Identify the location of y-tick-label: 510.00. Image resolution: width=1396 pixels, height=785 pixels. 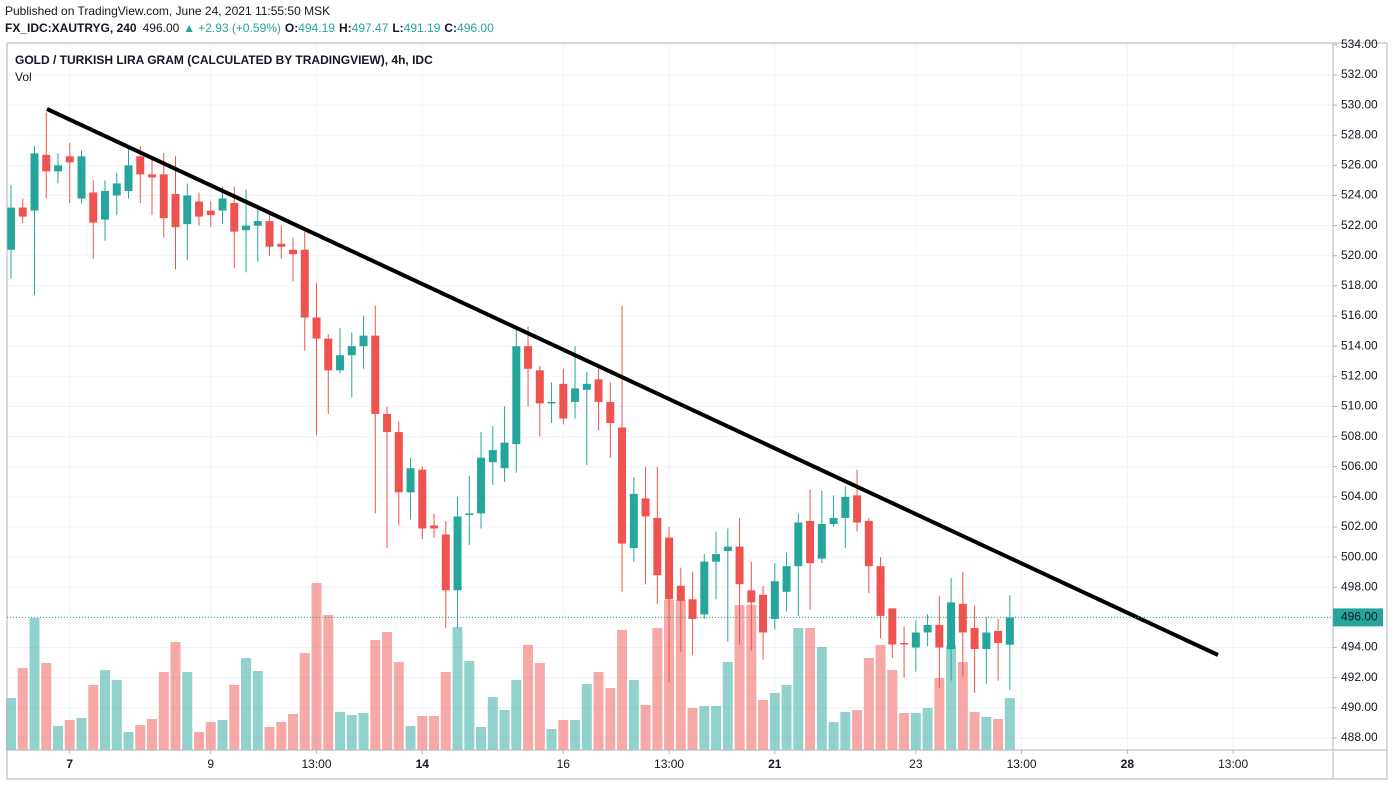
(1359, 406).